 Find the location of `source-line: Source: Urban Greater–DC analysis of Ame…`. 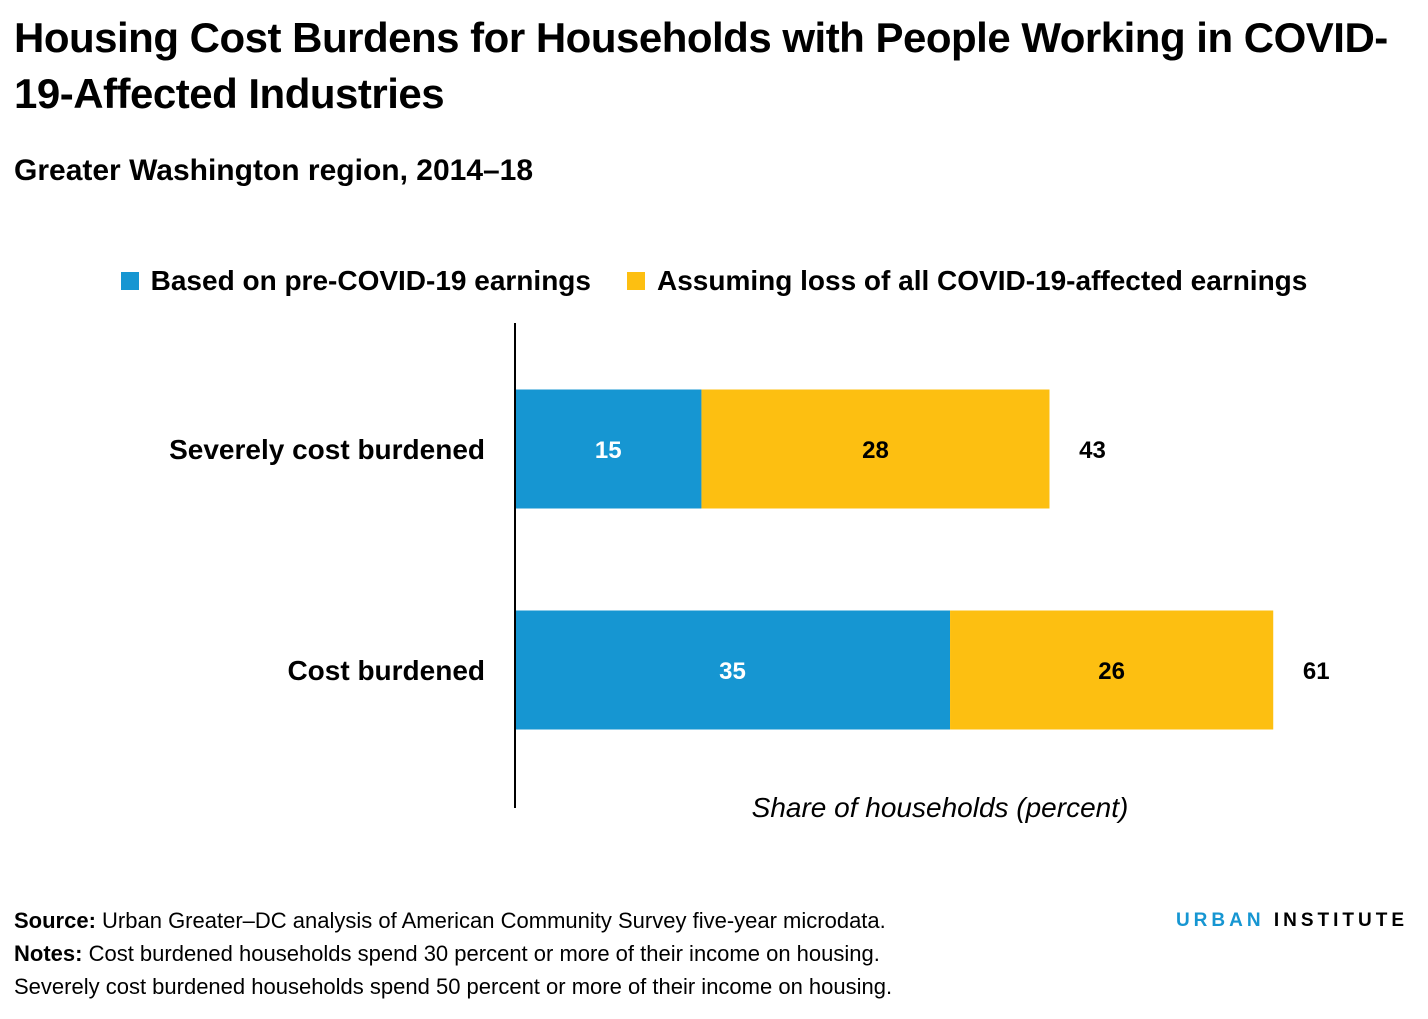

source-line: Source: Urban Greater–DC analysis of Ame… is located at coordinates (453, 920).